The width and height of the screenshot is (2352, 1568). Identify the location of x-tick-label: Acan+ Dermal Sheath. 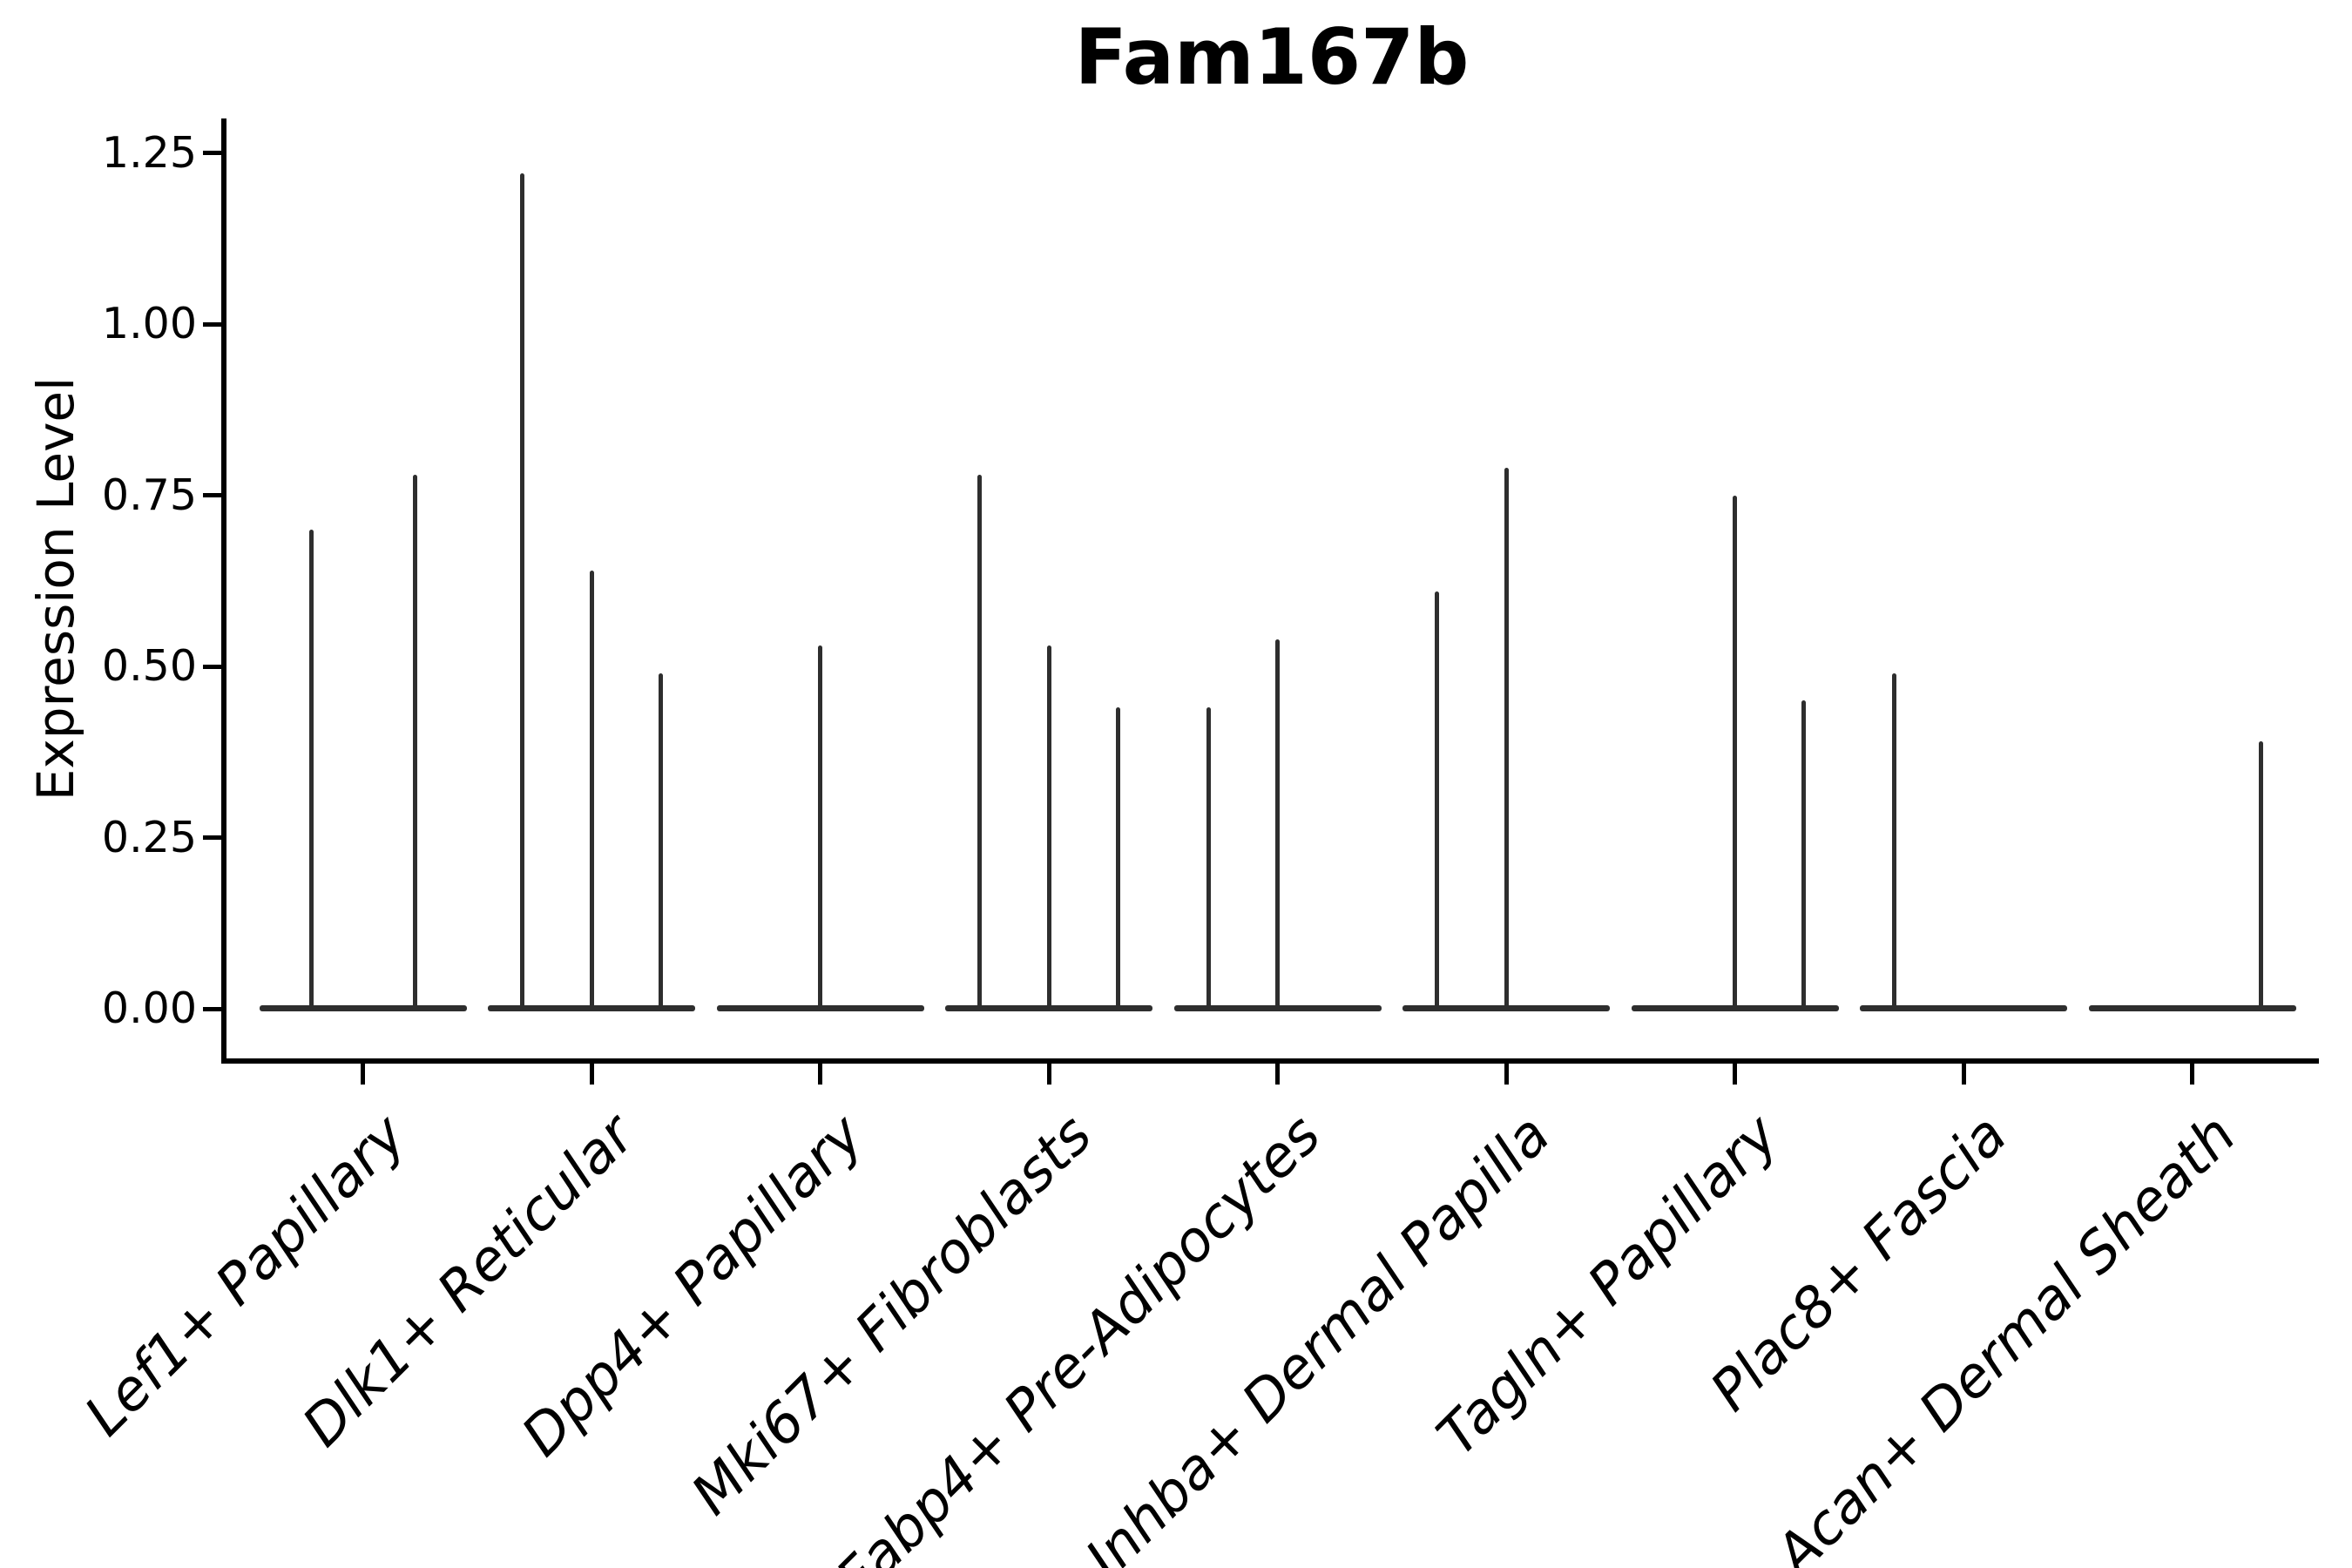
(2005, 1335).